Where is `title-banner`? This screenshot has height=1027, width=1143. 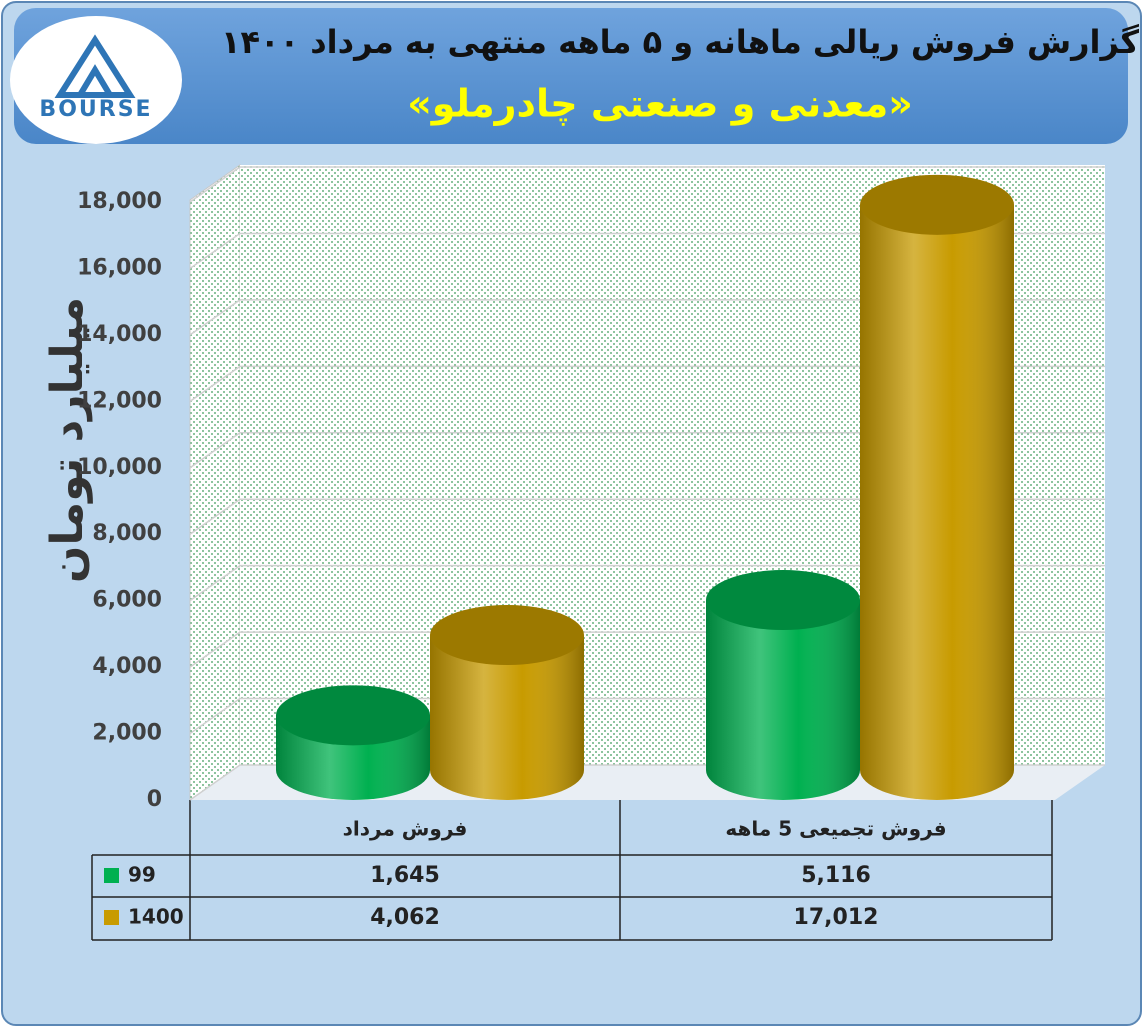 title-banner is located at coordinates (571, 76).